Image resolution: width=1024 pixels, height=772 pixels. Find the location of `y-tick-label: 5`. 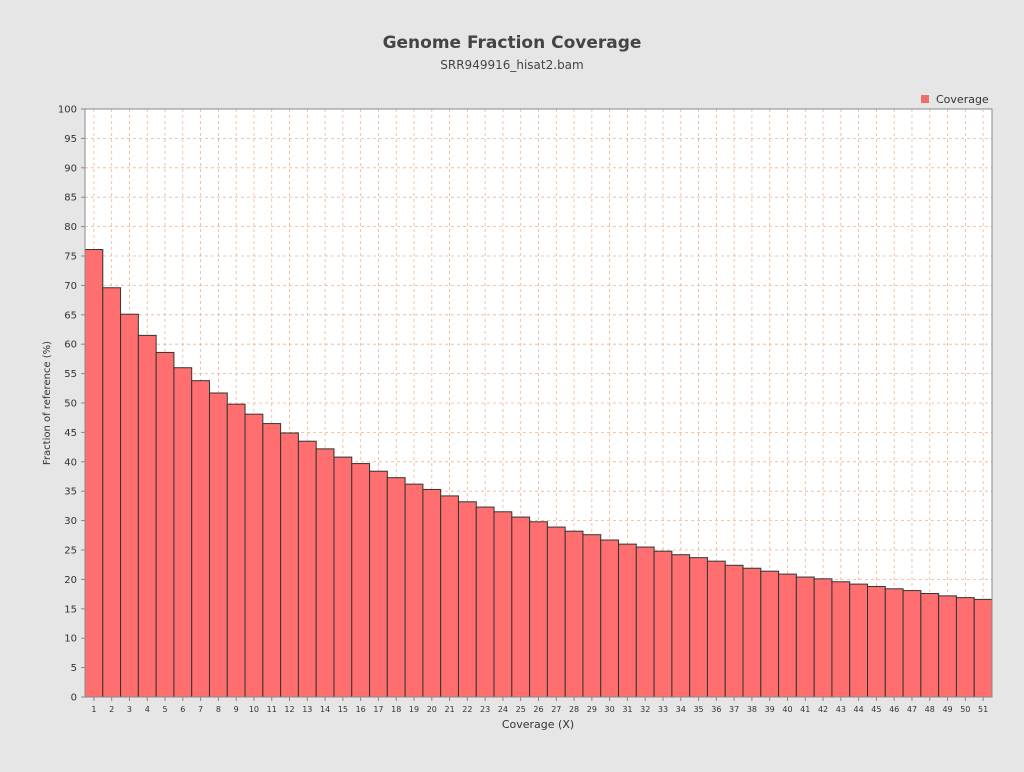

y-tick-label: 5 is located at coordinates (74, 668).